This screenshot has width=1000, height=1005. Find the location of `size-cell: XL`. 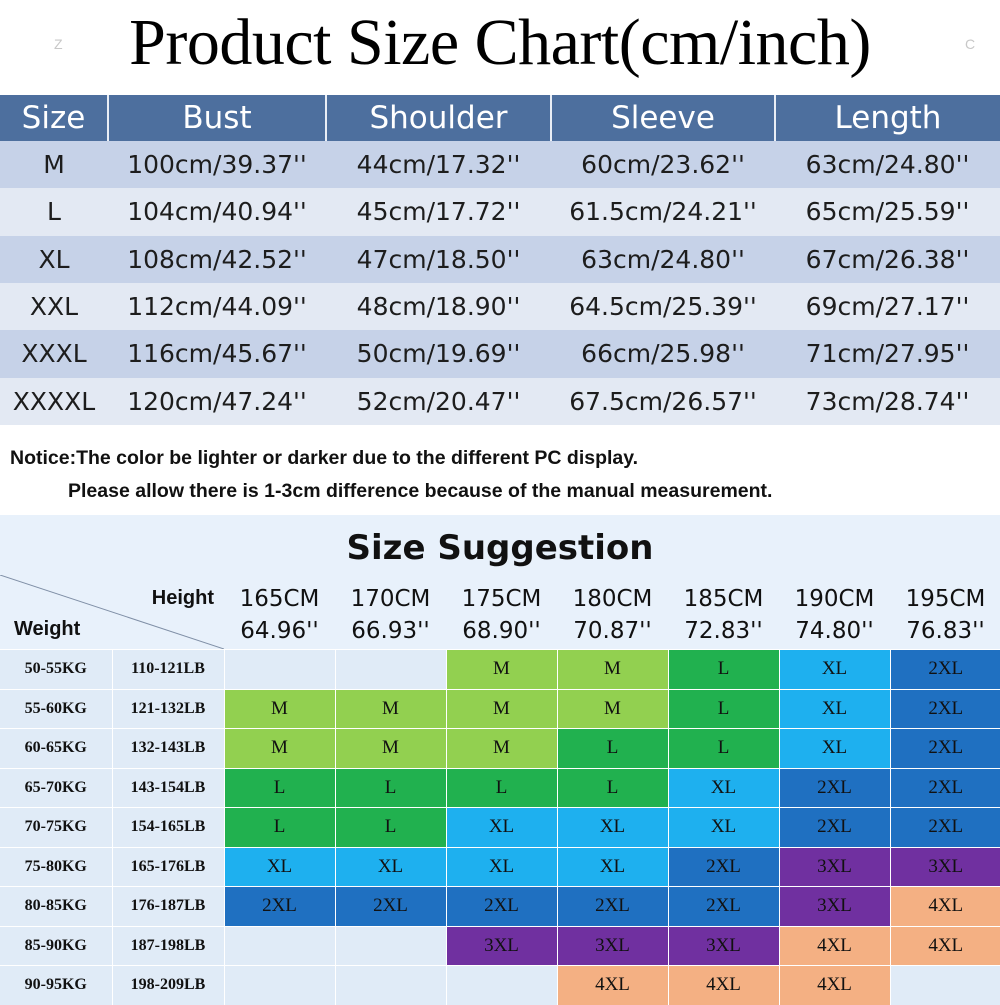

size-cell: XL is located at coordinates (54, 259).